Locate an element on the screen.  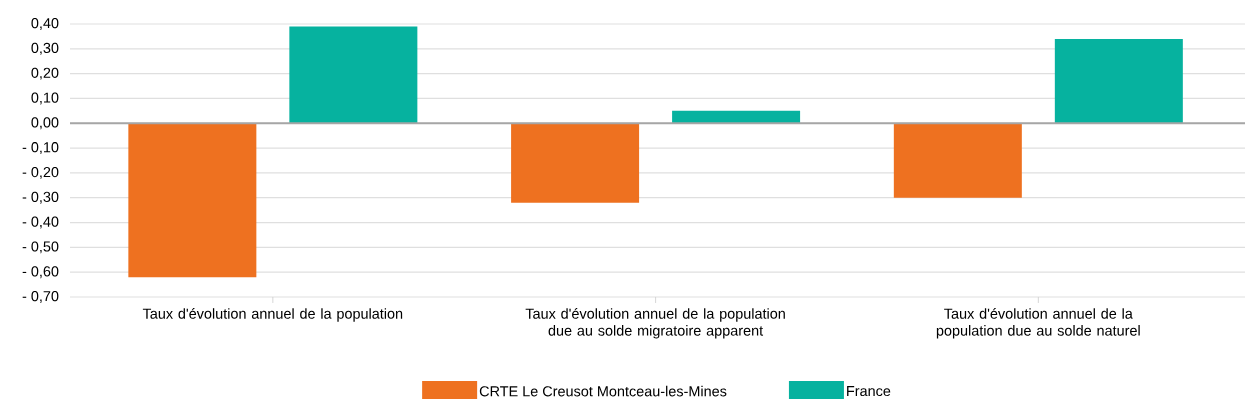
y-tick-label: 0,30 is located at coordinates (45, 48).